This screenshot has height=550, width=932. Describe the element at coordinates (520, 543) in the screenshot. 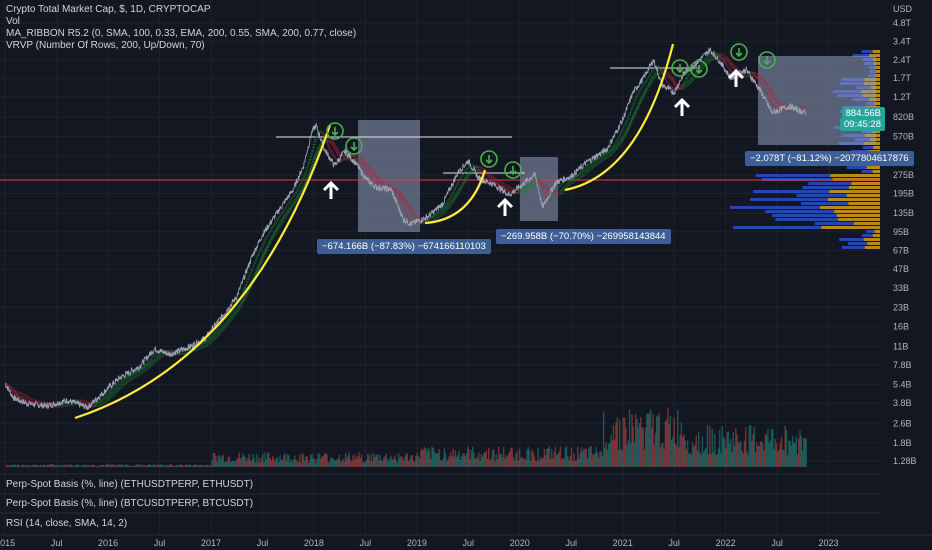

I see `x-tick-label: 2020` at that location.